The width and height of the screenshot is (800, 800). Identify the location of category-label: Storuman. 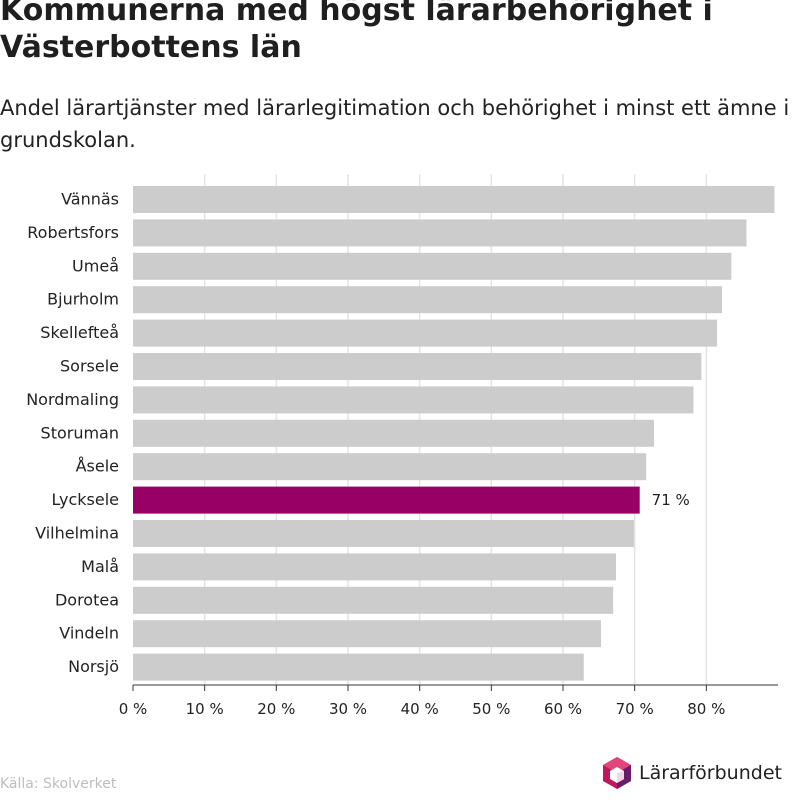
(80, 432).